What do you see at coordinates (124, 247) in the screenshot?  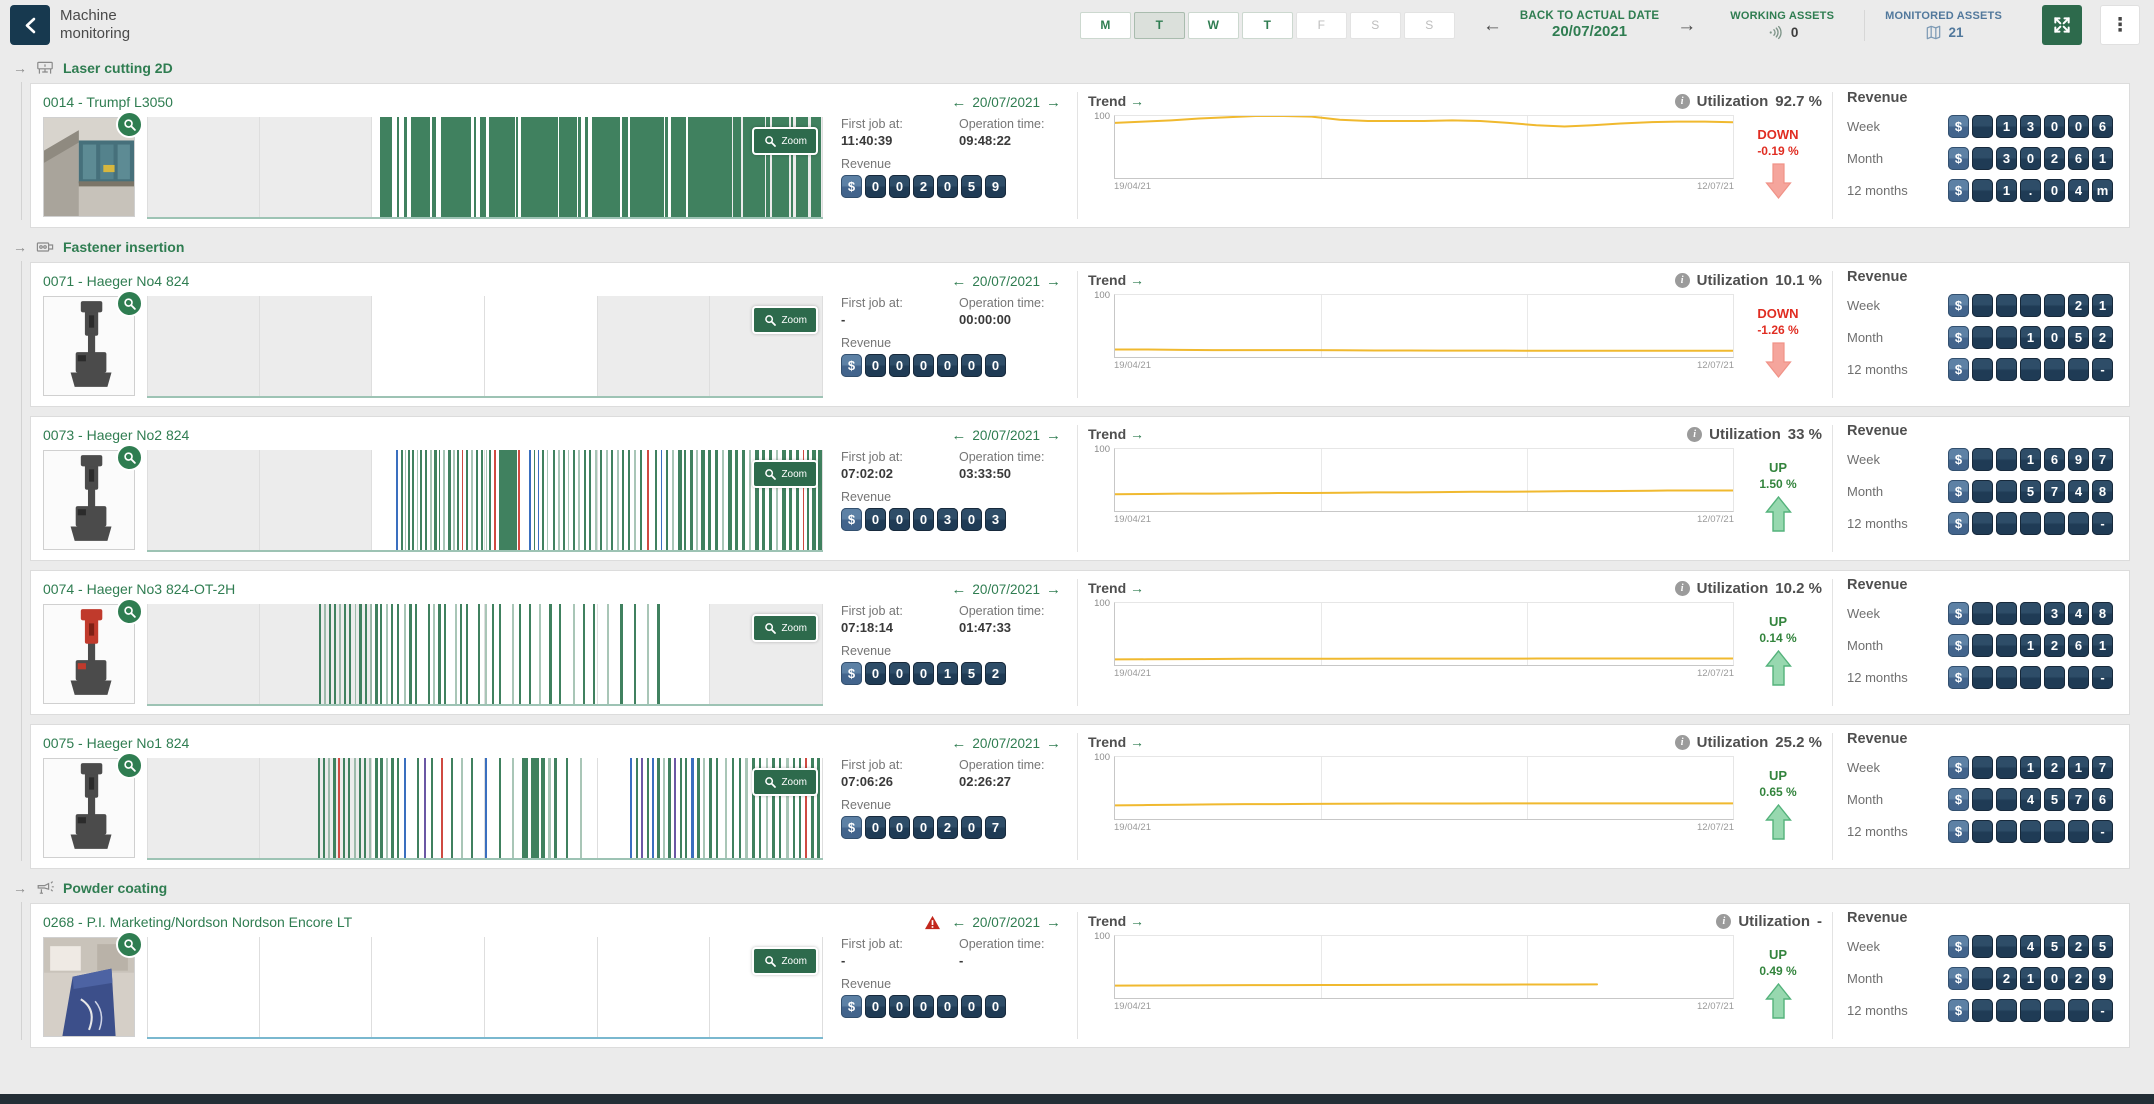 I see `section-name: Fastener insertion` at bounding box center [124, 247].